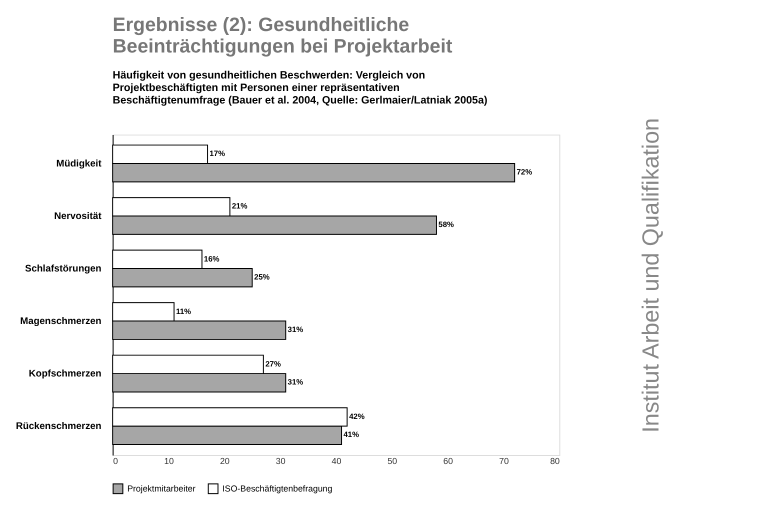 The image size is (770, 528). What do you see at coordinates (184, 311) in the screenshot?
I see `data-label: 11%` at bounding box center [184, 311].